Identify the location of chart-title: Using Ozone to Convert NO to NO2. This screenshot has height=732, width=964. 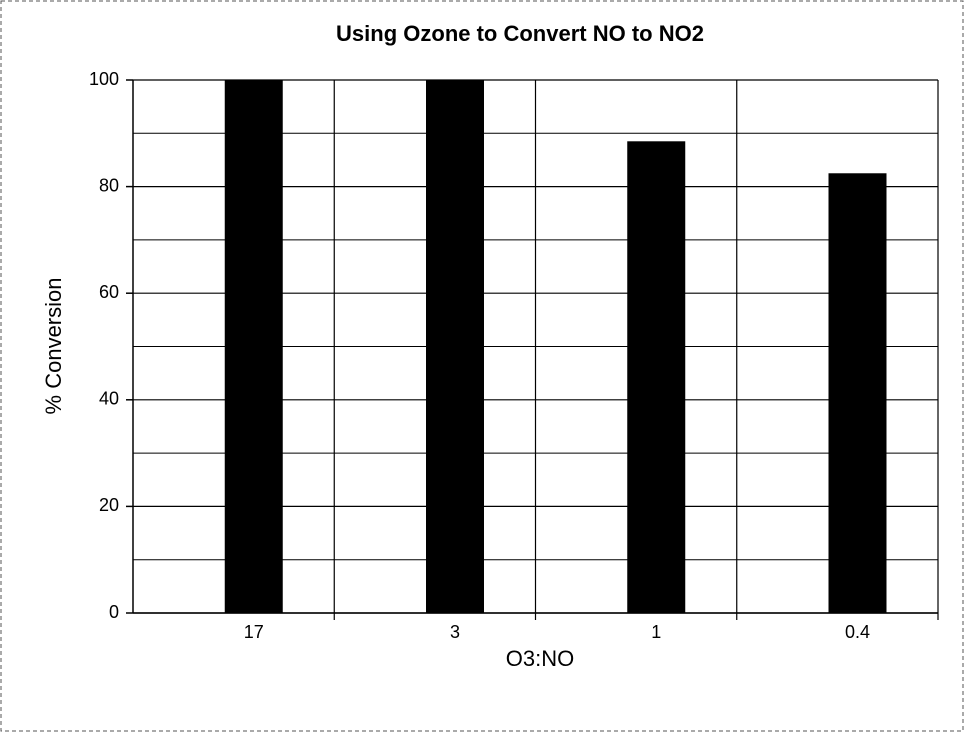
(520, 33).